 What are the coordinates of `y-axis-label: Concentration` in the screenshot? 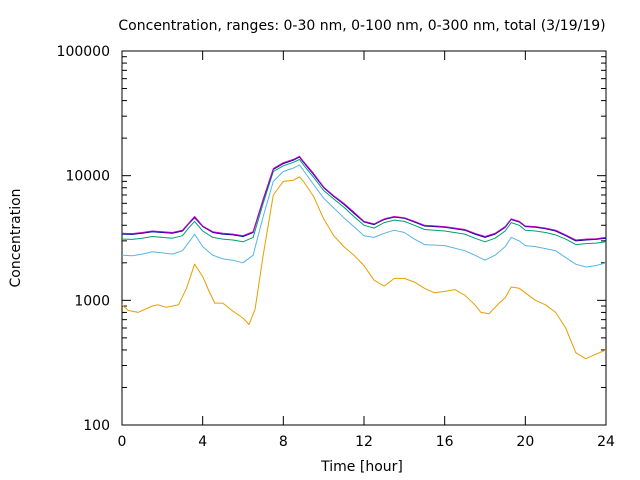 It's located at (16, 237).